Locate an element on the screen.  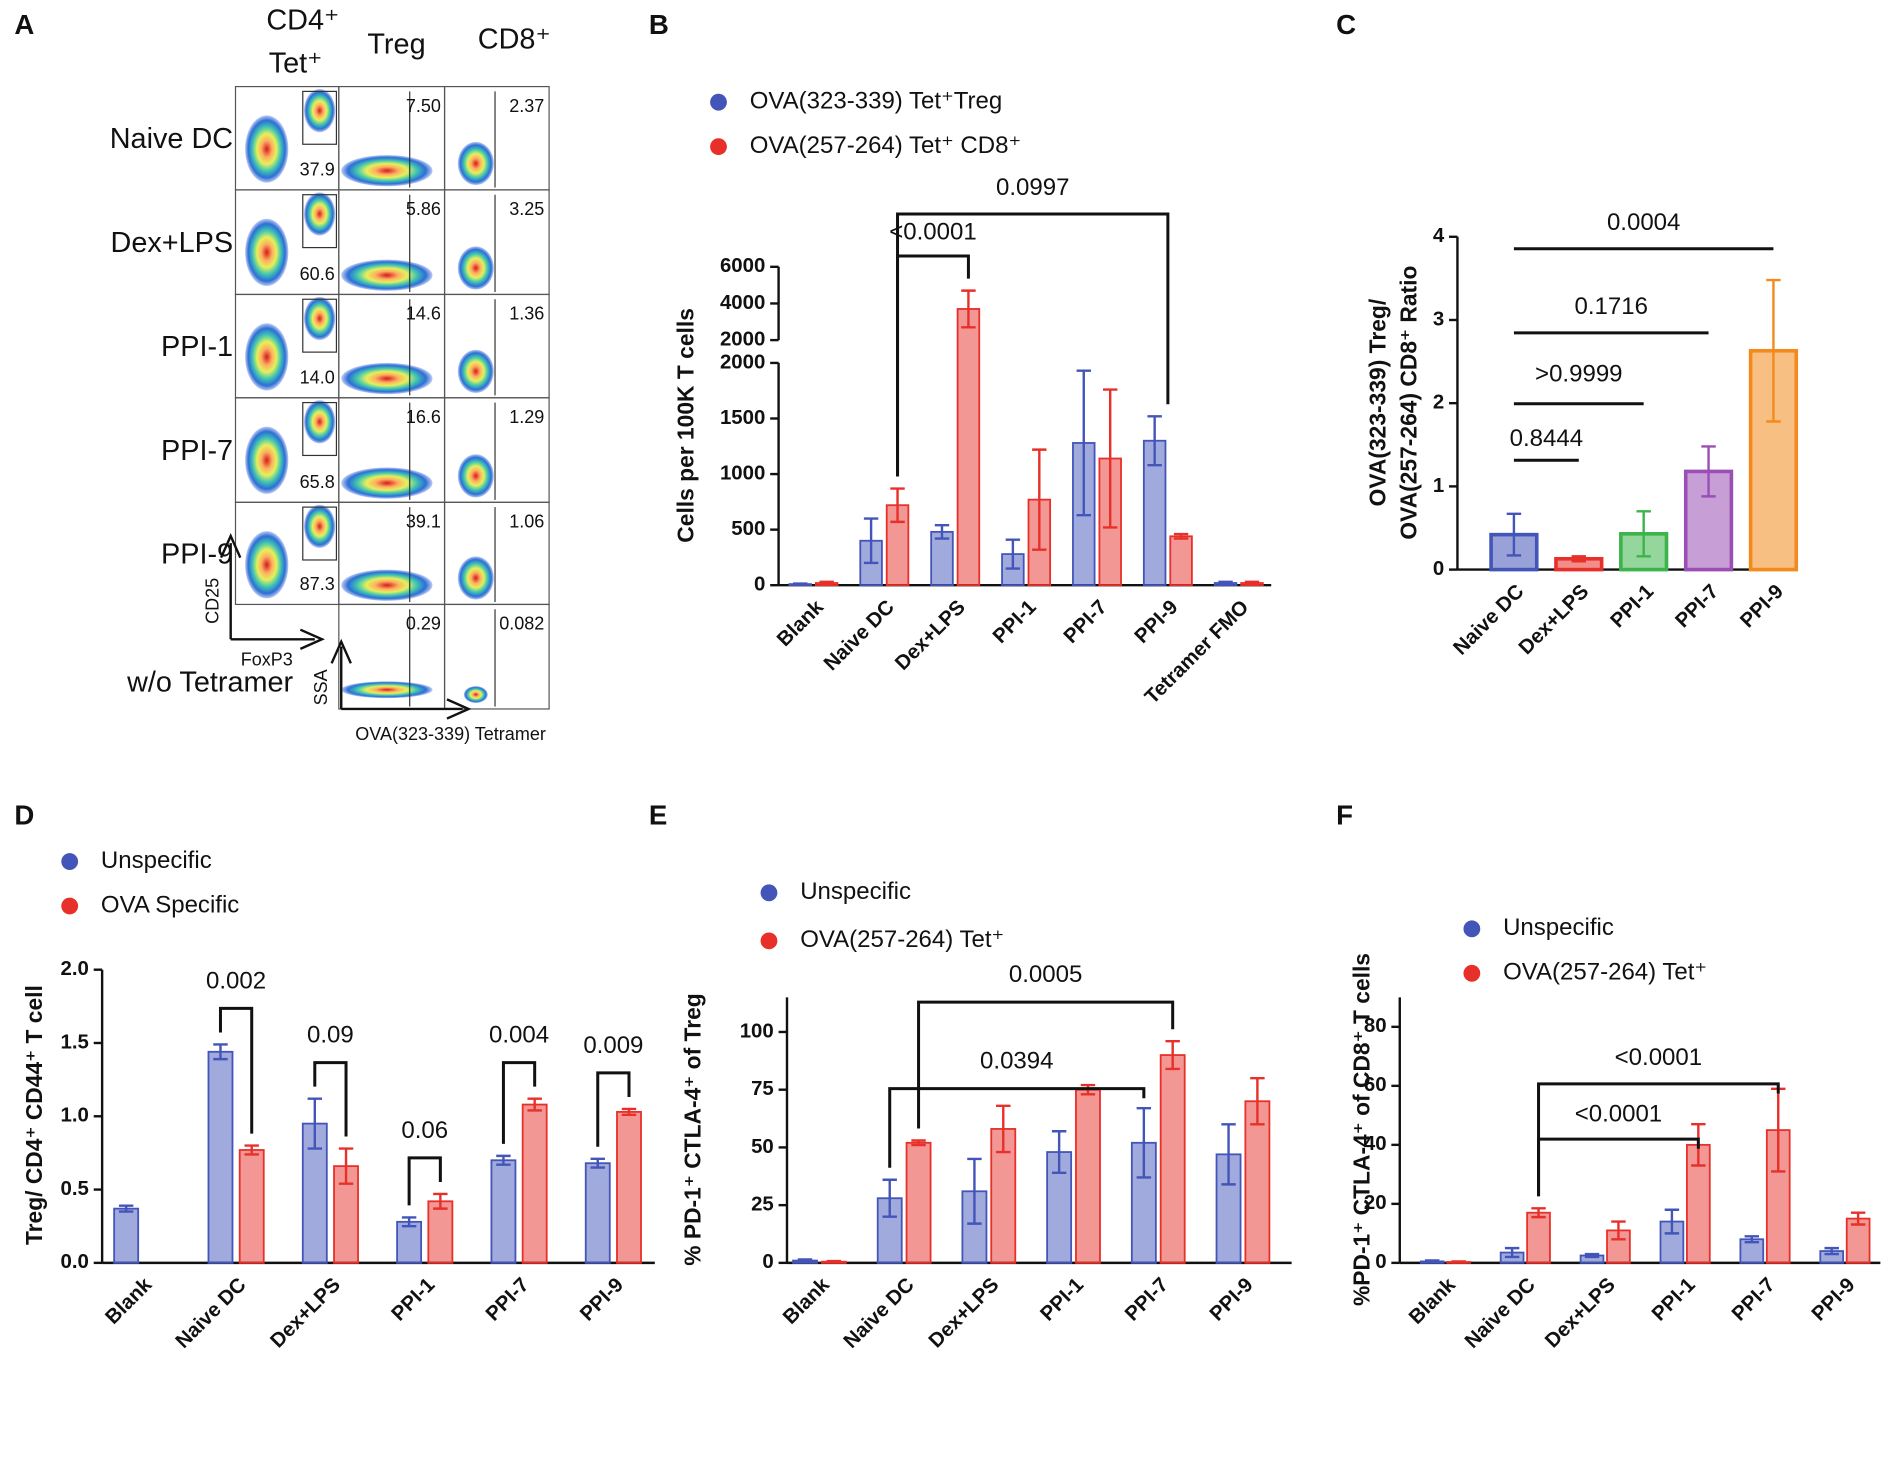
cd8-value: 1.29 is located at coordinates (526, 417).